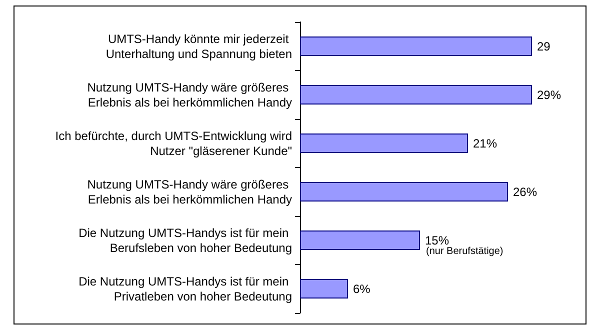 The width and height of the screenshot is (600, 335). What do you see at coordinates (549, 95) in the screenshot?
I see `data-label: 29%` at bounding box center [549, 95].